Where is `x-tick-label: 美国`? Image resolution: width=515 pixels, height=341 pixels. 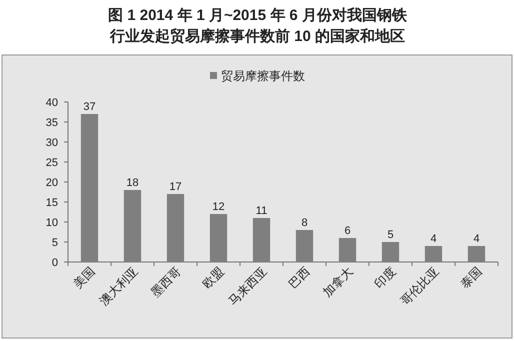
x-tick-label: 美国 is located at coordinates (84, 278).